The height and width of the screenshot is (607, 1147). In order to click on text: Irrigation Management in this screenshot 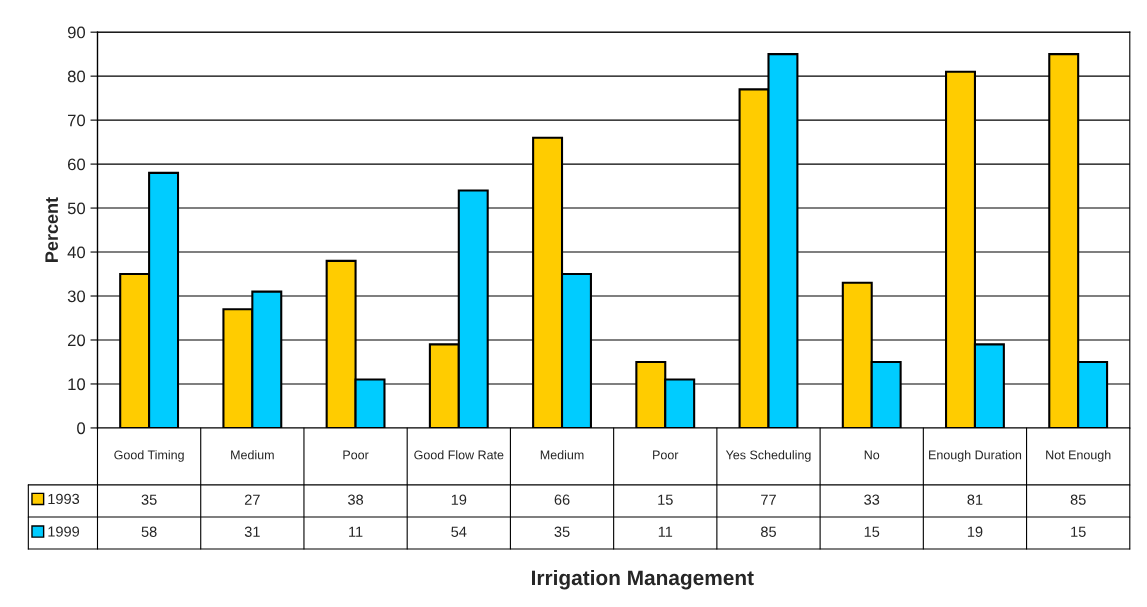, I will do `click(643, 579)`.